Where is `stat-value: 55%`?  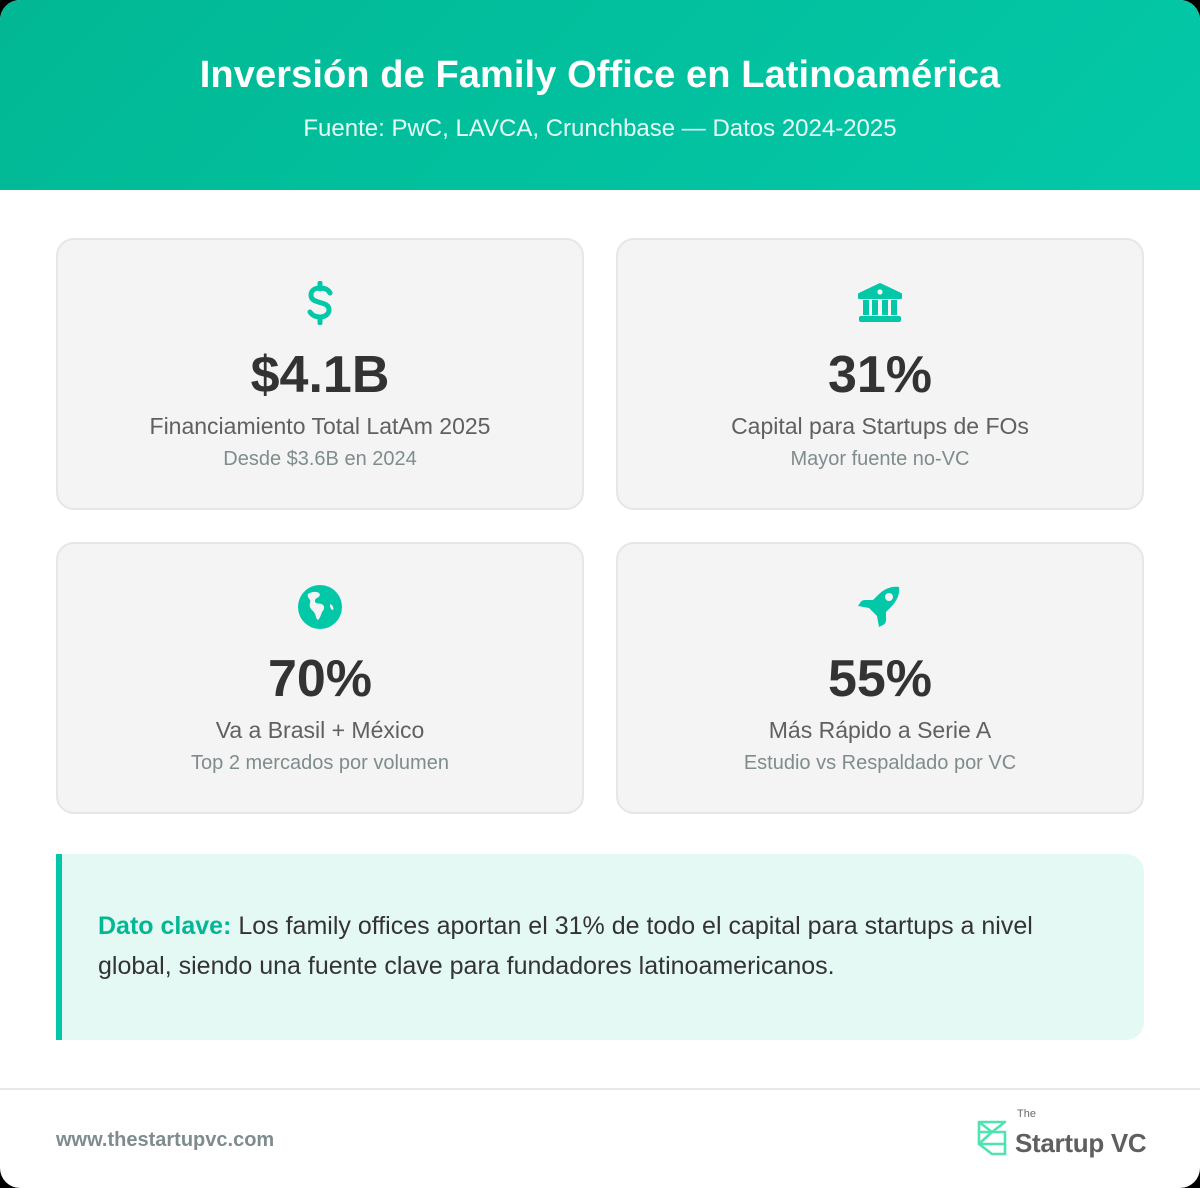 stat-value: 55% is located at coordinates (880, 679).